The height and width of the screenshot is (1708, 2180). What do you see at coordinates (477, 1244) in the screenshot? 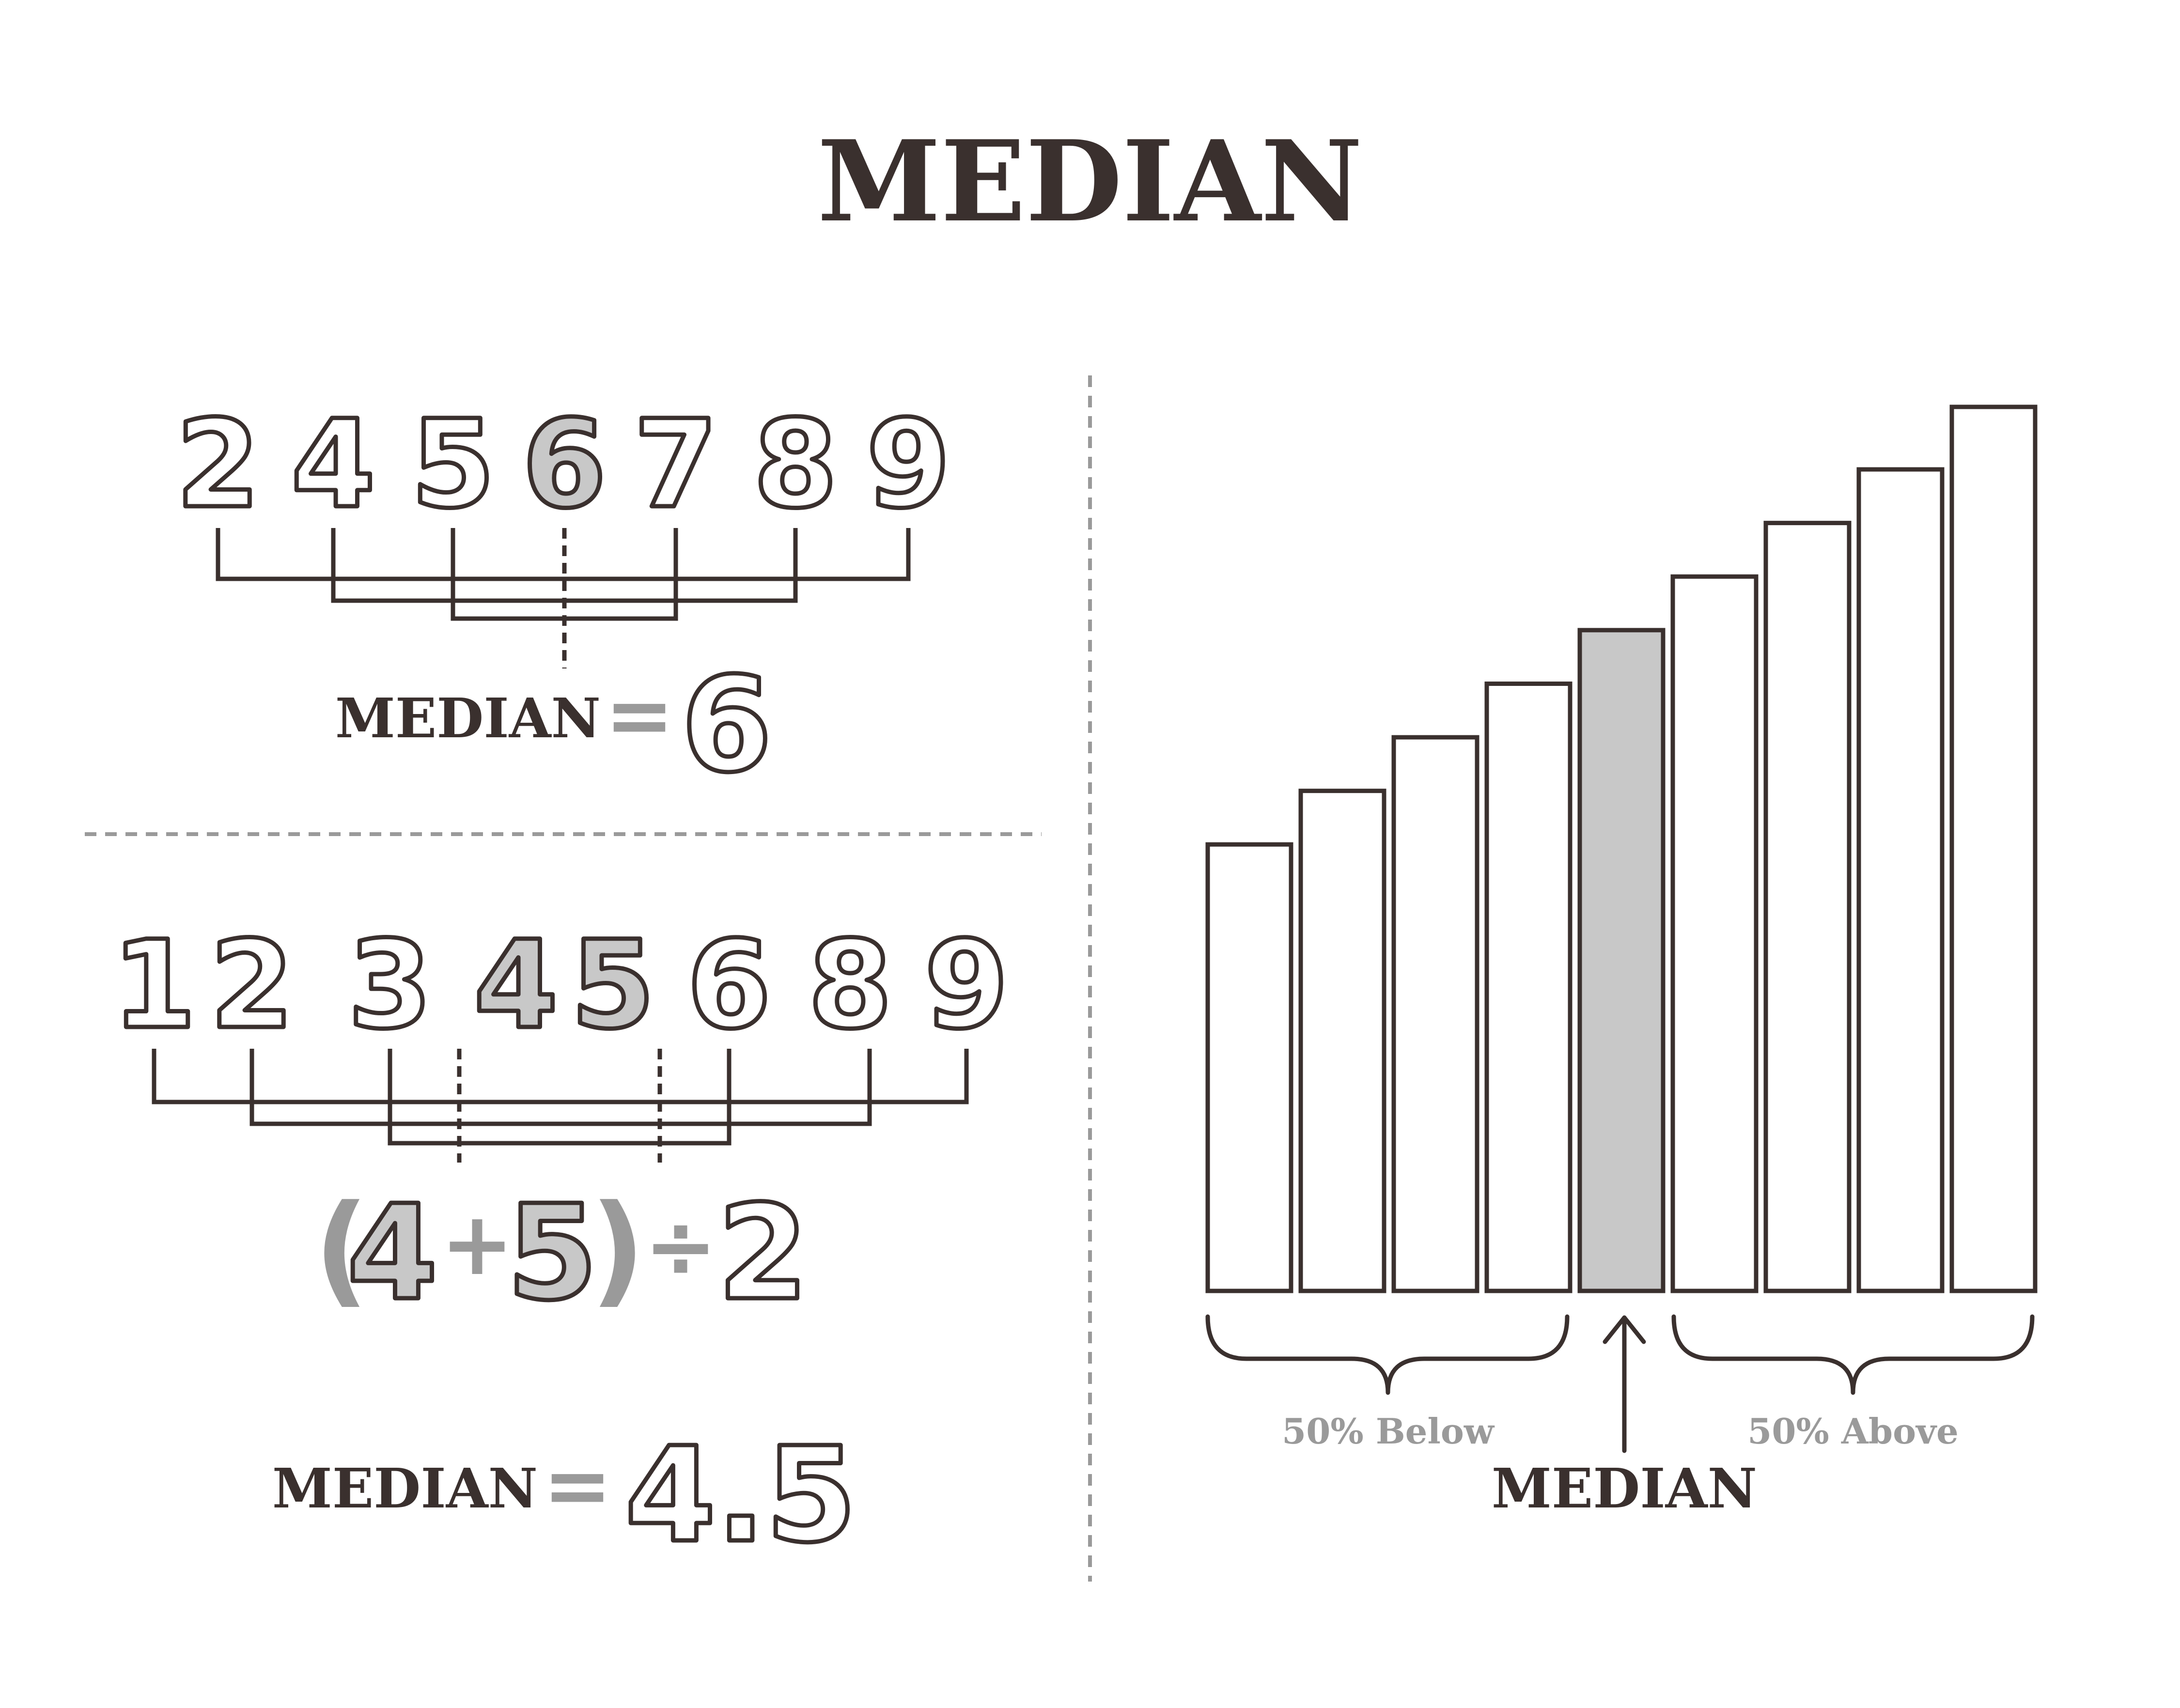
I see `formula-plus-sign: +` at bounding box center [477, 1244].